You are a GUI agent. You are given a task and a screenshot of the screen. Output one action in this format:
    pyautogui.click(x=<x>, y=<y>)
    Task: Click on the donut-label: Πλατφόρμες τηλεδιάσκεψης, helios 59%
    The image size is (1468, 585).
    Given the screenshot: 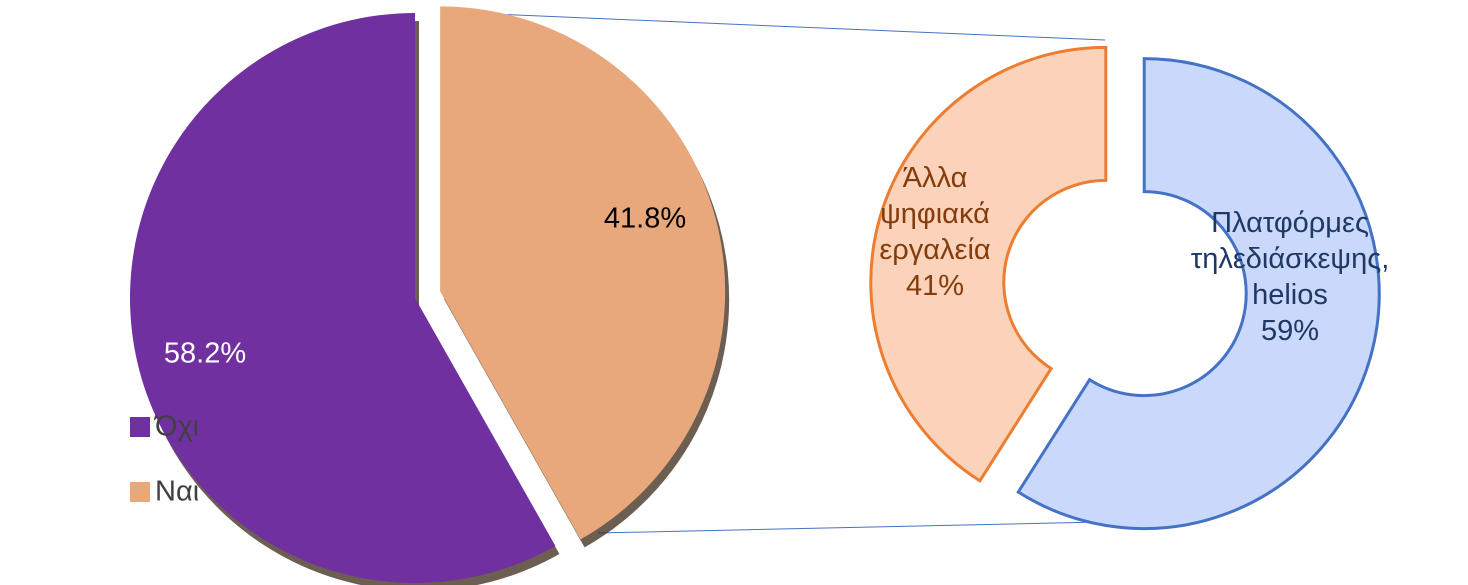 What is the action you would take?
    pyautogui.click(x=1290, y=277)
    